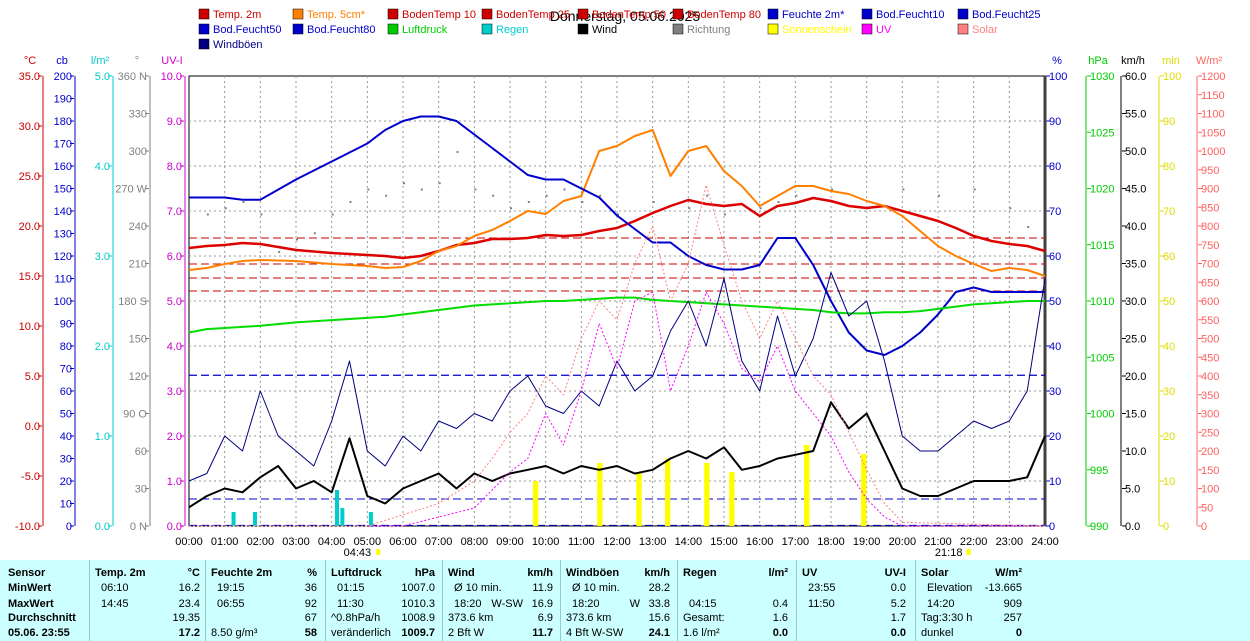  What do you see at coordinates (418, 633) in the screenshot?
I see `stats-current-value: 1009.7` at bounding box center [418, 633].